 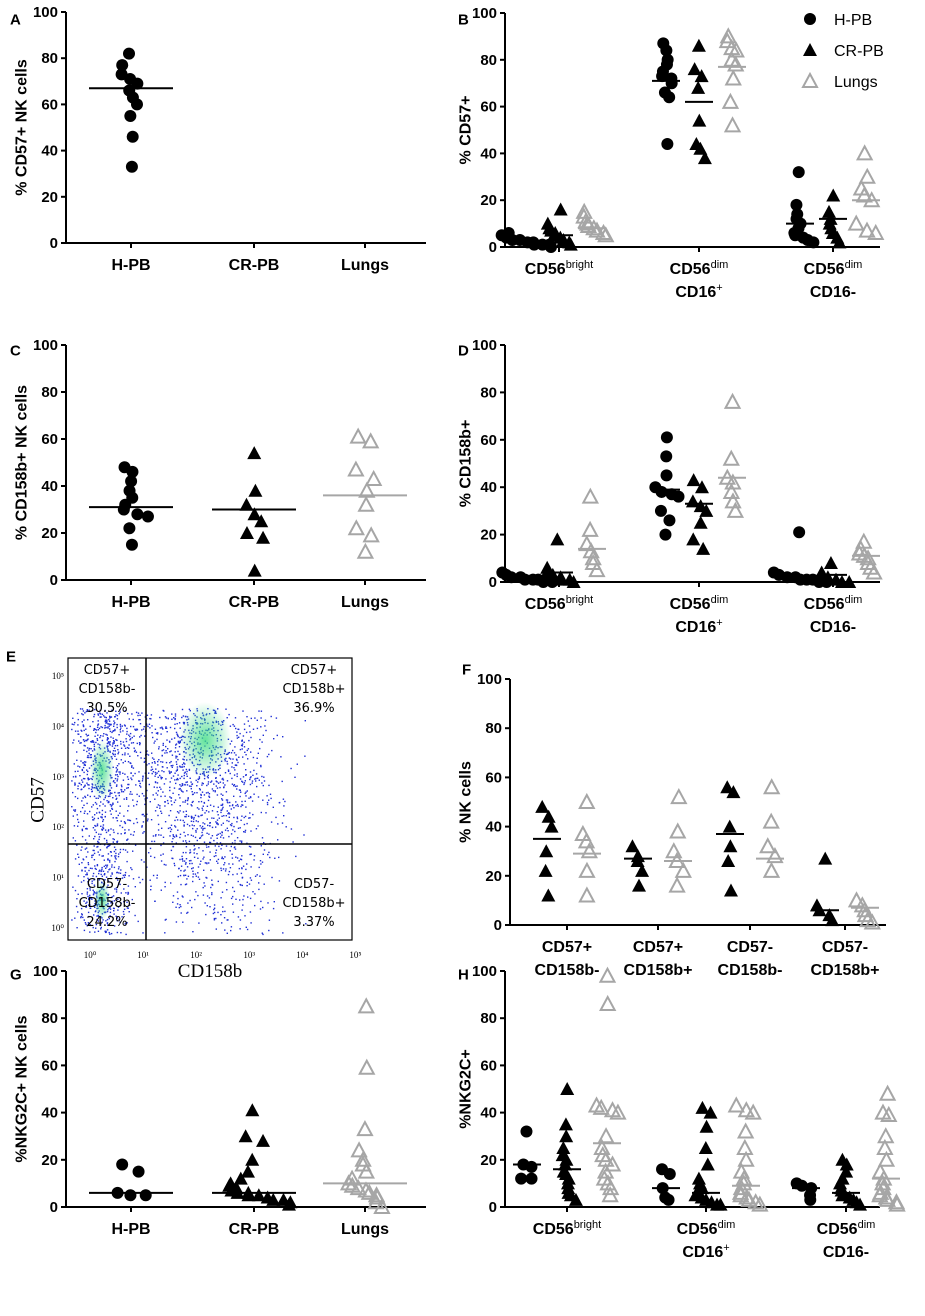 What do you see at coordinates (16, 974) in the screenshot?
I see `panel-label: G` at bounding box center [16, 974].